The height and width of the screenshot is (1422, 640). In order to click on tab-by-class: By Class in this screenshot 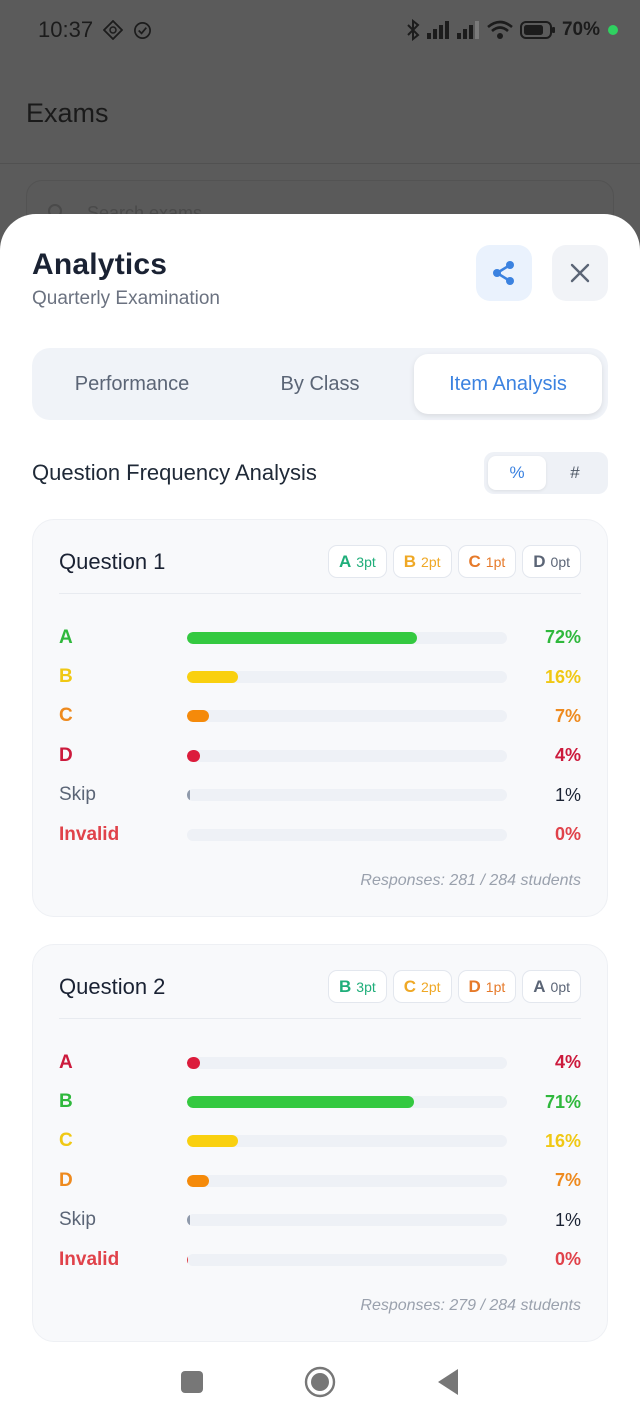, I will do `click(320, 383)`.